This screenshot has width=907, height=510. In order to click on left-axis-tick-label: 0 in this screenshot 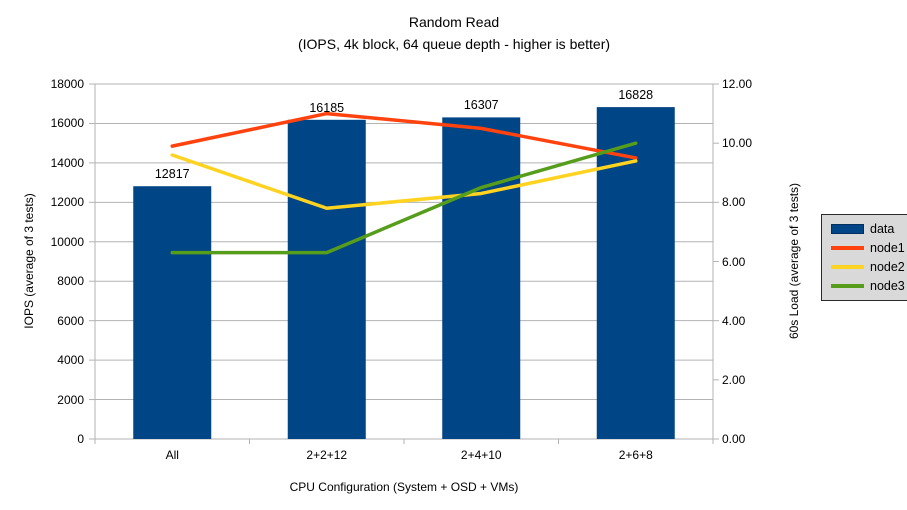, I will do `click(80, 439)`.